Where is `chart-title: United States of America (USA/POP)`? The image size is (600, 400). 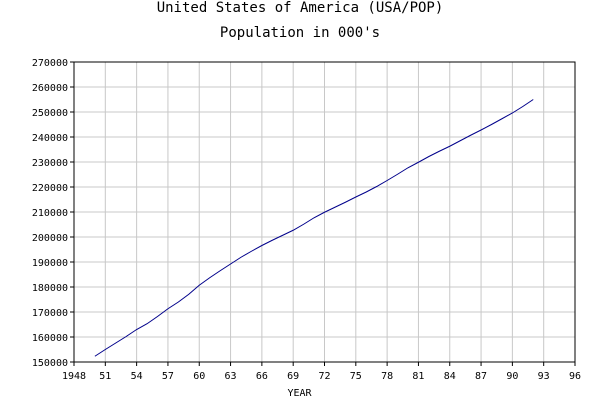 chart-title: United States of America (USA/POP) is located at coordinates (300, 8).